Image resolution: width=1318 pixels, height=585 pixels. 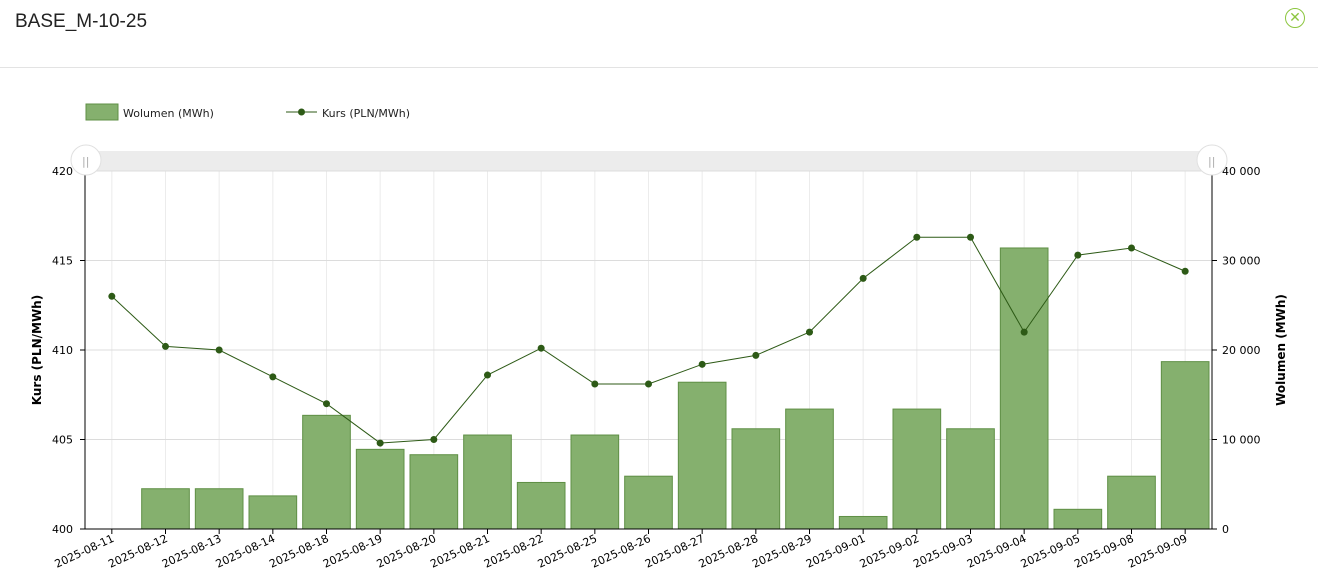 I want to click on y-axis-left-label: Kurs (PLN/MWh), so click(x=37, y=350).